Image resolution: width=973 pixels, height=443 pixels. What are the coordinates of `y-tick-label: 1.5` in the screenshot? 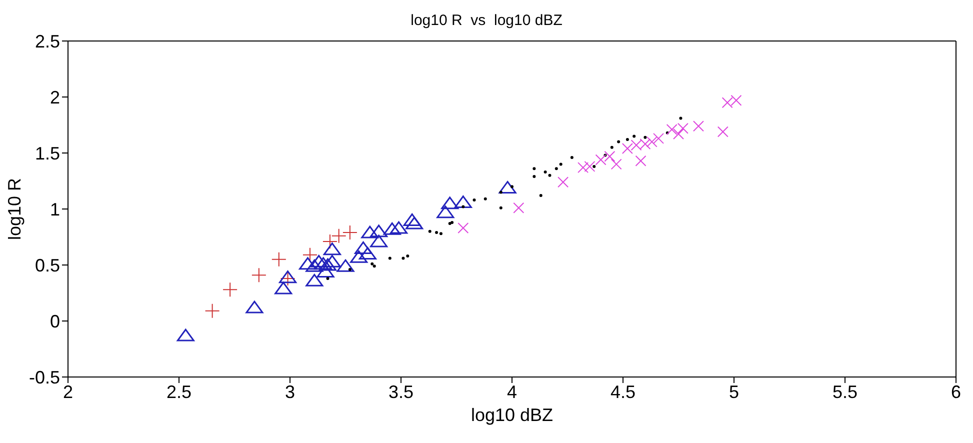 It's located at (47, 153).